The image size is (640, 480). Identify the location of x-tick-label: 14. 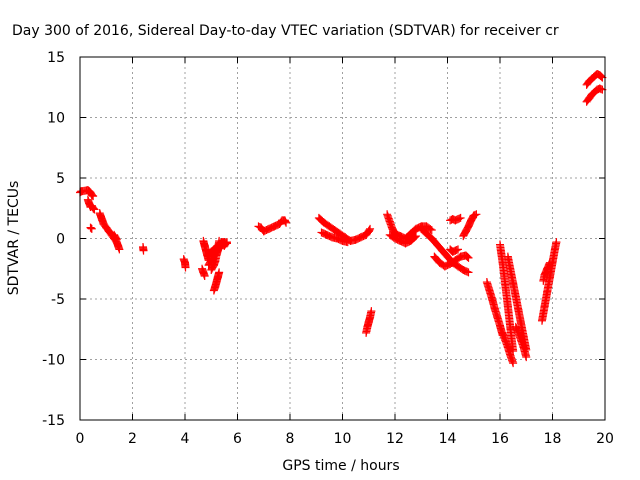
(448, 439).